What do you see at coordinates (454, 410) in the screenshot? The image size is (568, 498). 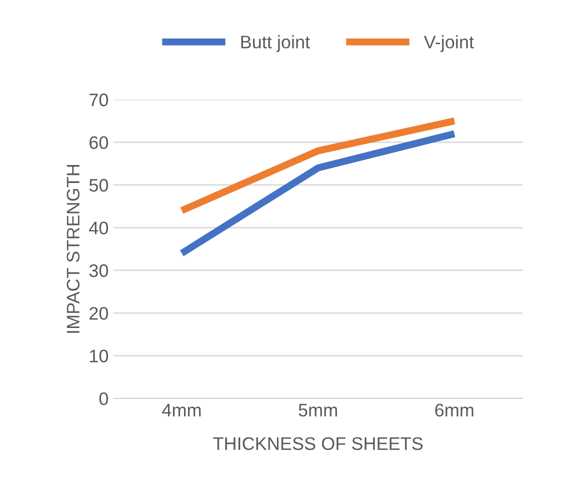 I see `x-tick-label: 6mm` at bounding box center [454, 410].